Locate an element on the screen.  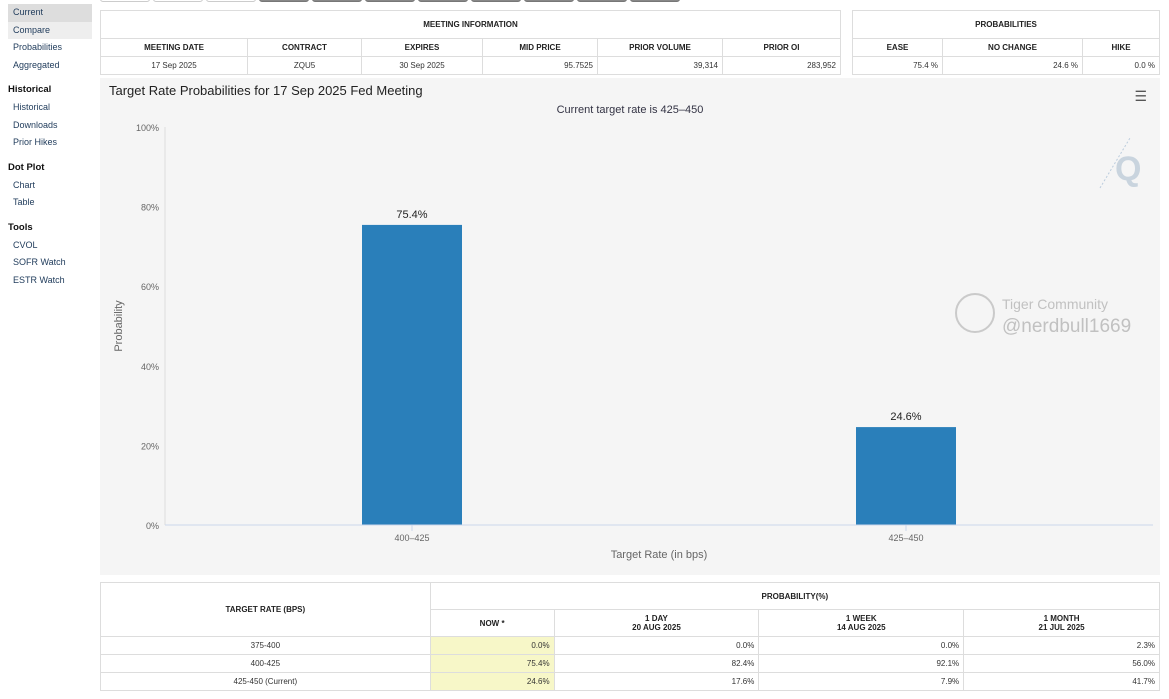
bar-425–450 is located at coordinates (906, 476).